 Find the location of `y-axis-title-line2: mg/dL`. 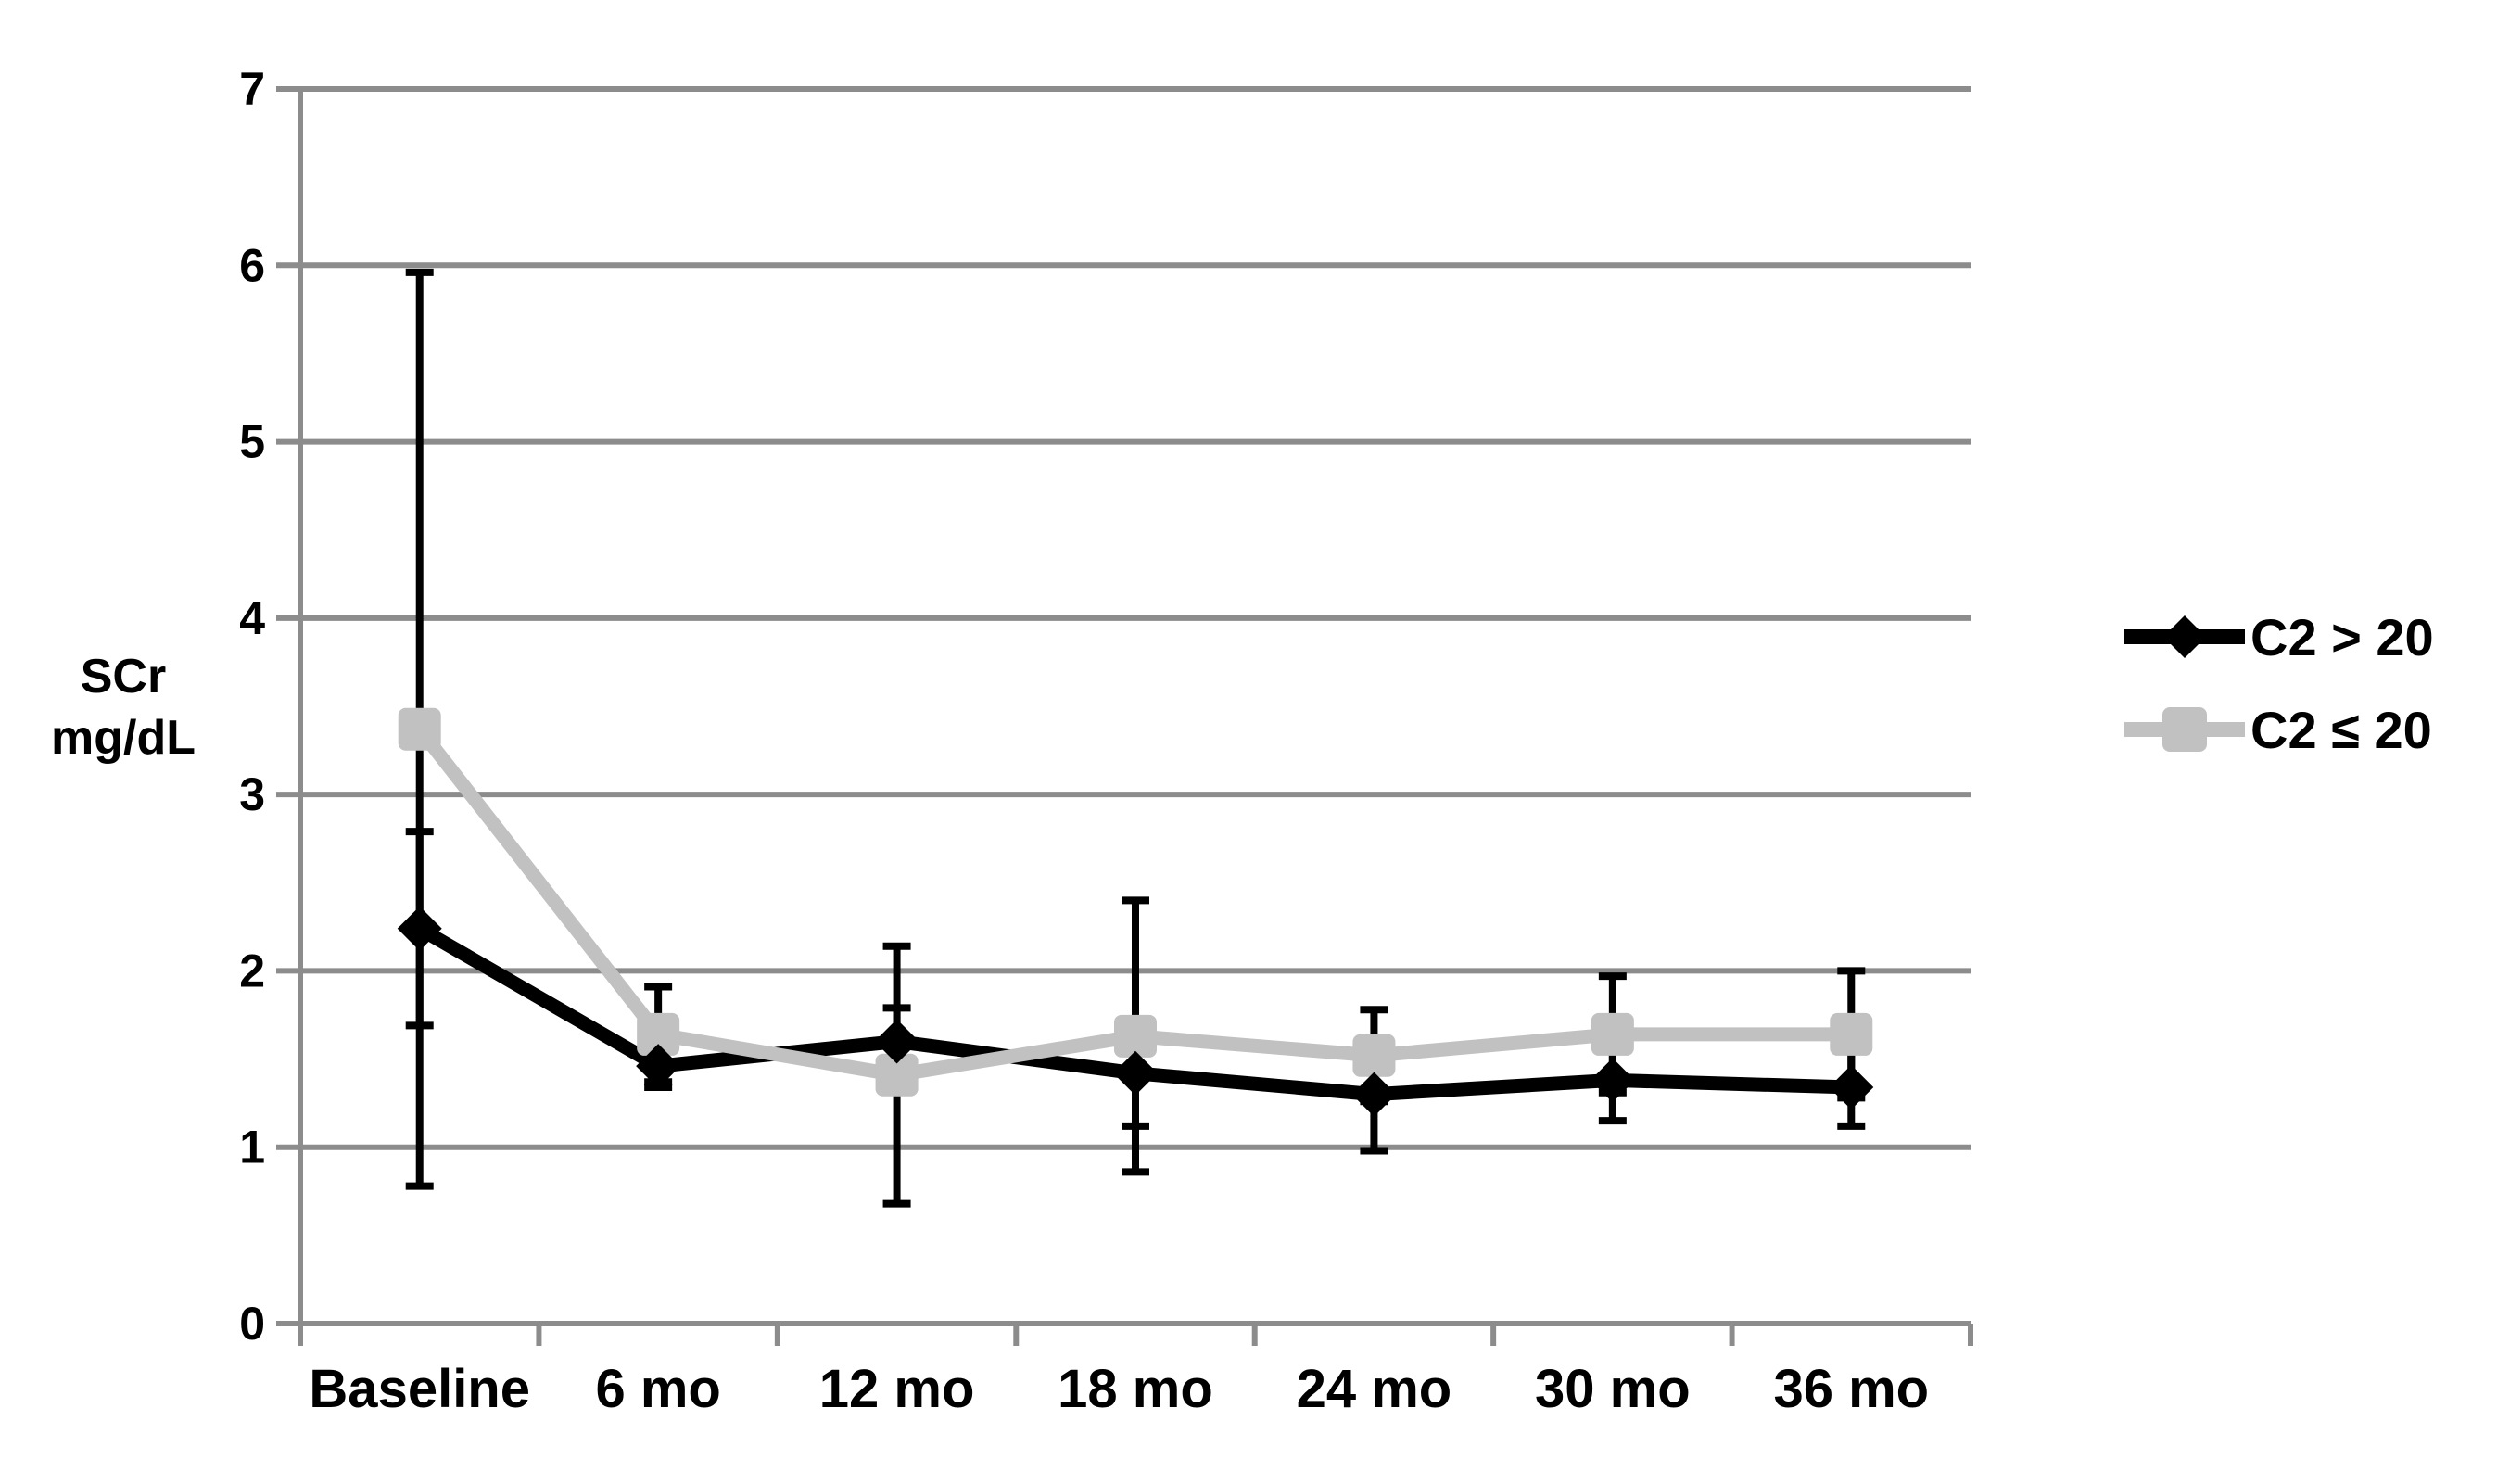

y-axis-title-line2: mg/dL is located at coordinates (124, 738).